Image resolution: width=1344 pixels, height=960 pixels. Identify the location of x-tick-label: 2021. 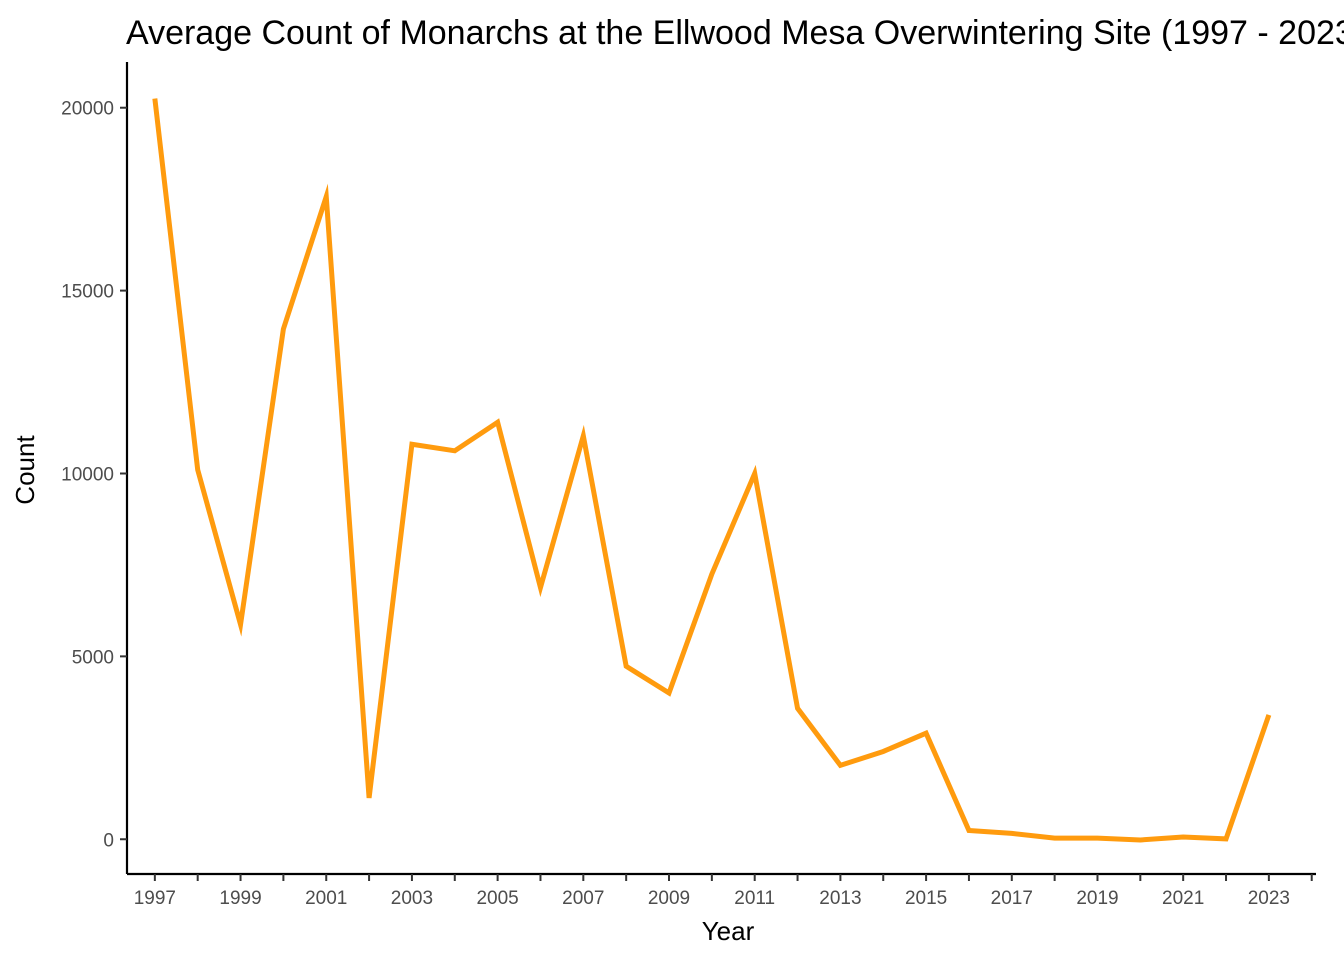
(1183, 898).